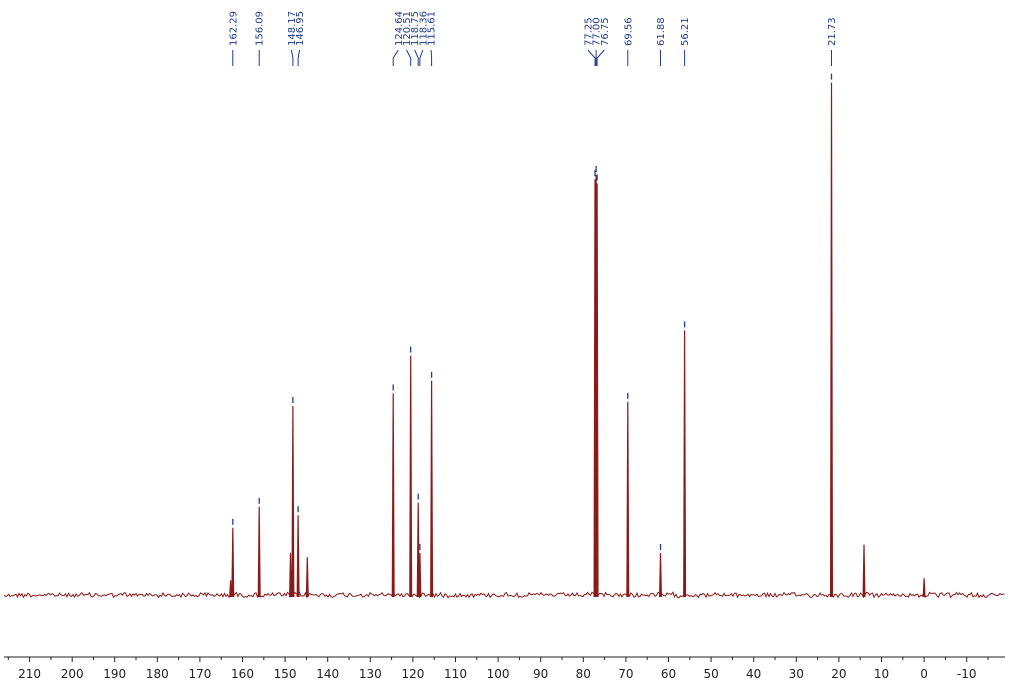 This screenshot has height=689, width=1011. I want to click on peak-label: 118.75, so click(415, 28).